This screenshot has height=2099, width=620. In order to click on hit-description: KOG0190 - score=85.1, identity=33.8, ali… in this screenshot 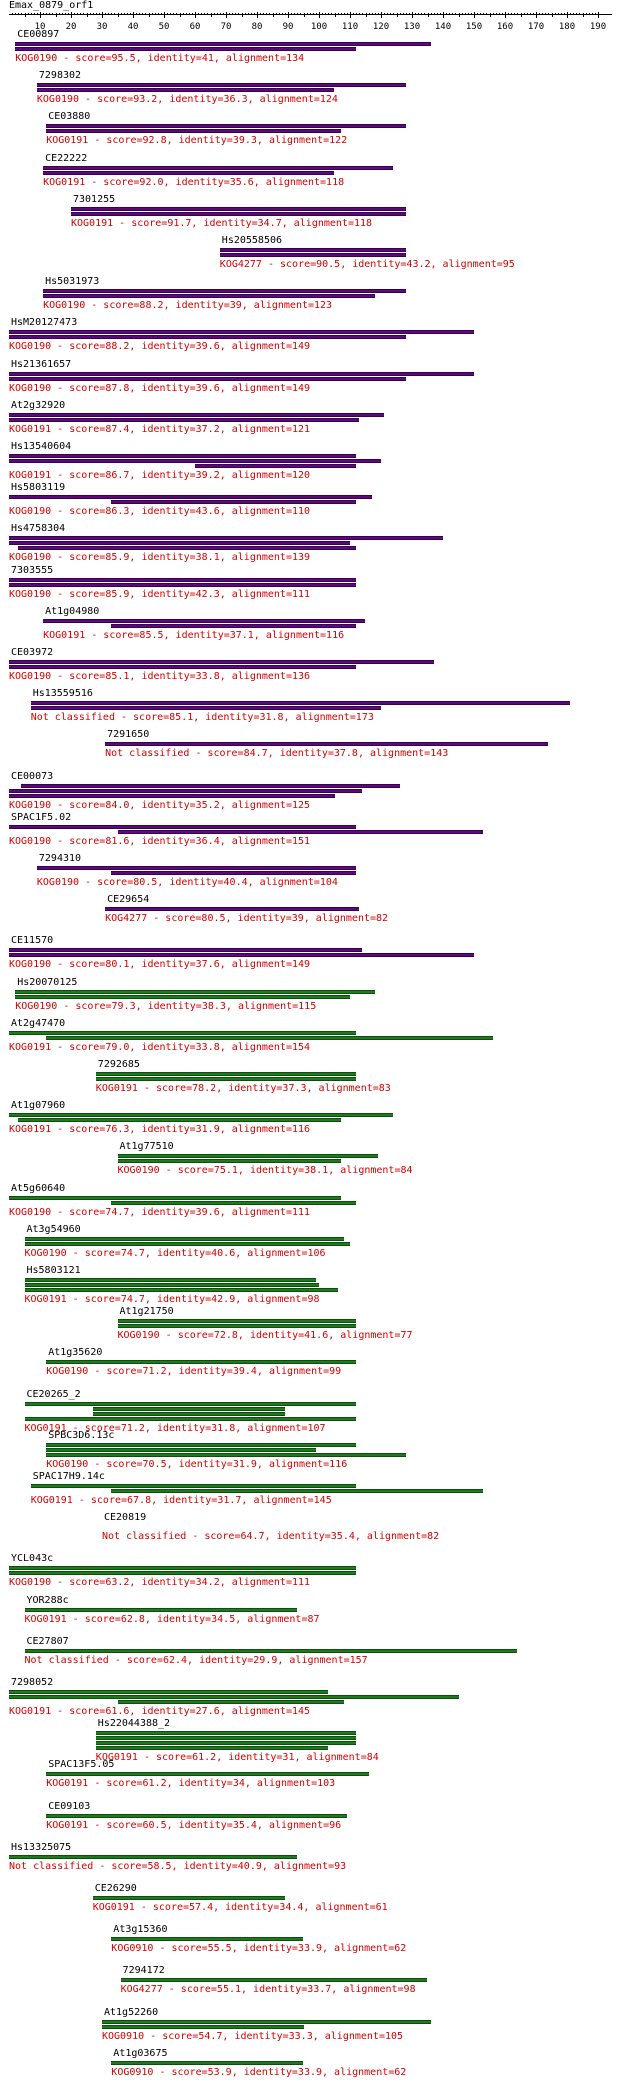, I will do `click(160, 676)`.